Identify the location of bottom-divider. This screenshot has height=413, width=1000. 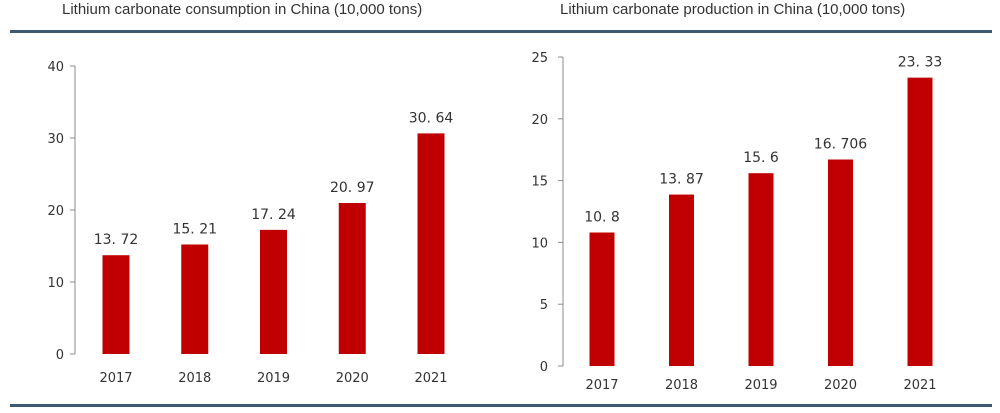
(501, 405).